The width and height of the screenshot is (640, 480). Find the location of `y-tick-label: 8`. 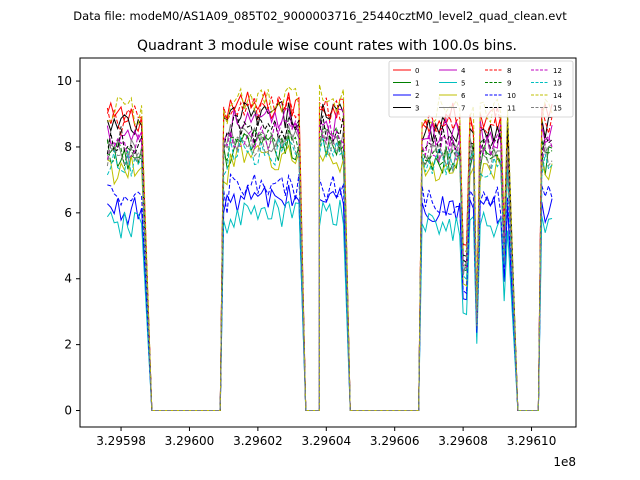

y-tick-label: 8 is located at coordinates (68, 147).